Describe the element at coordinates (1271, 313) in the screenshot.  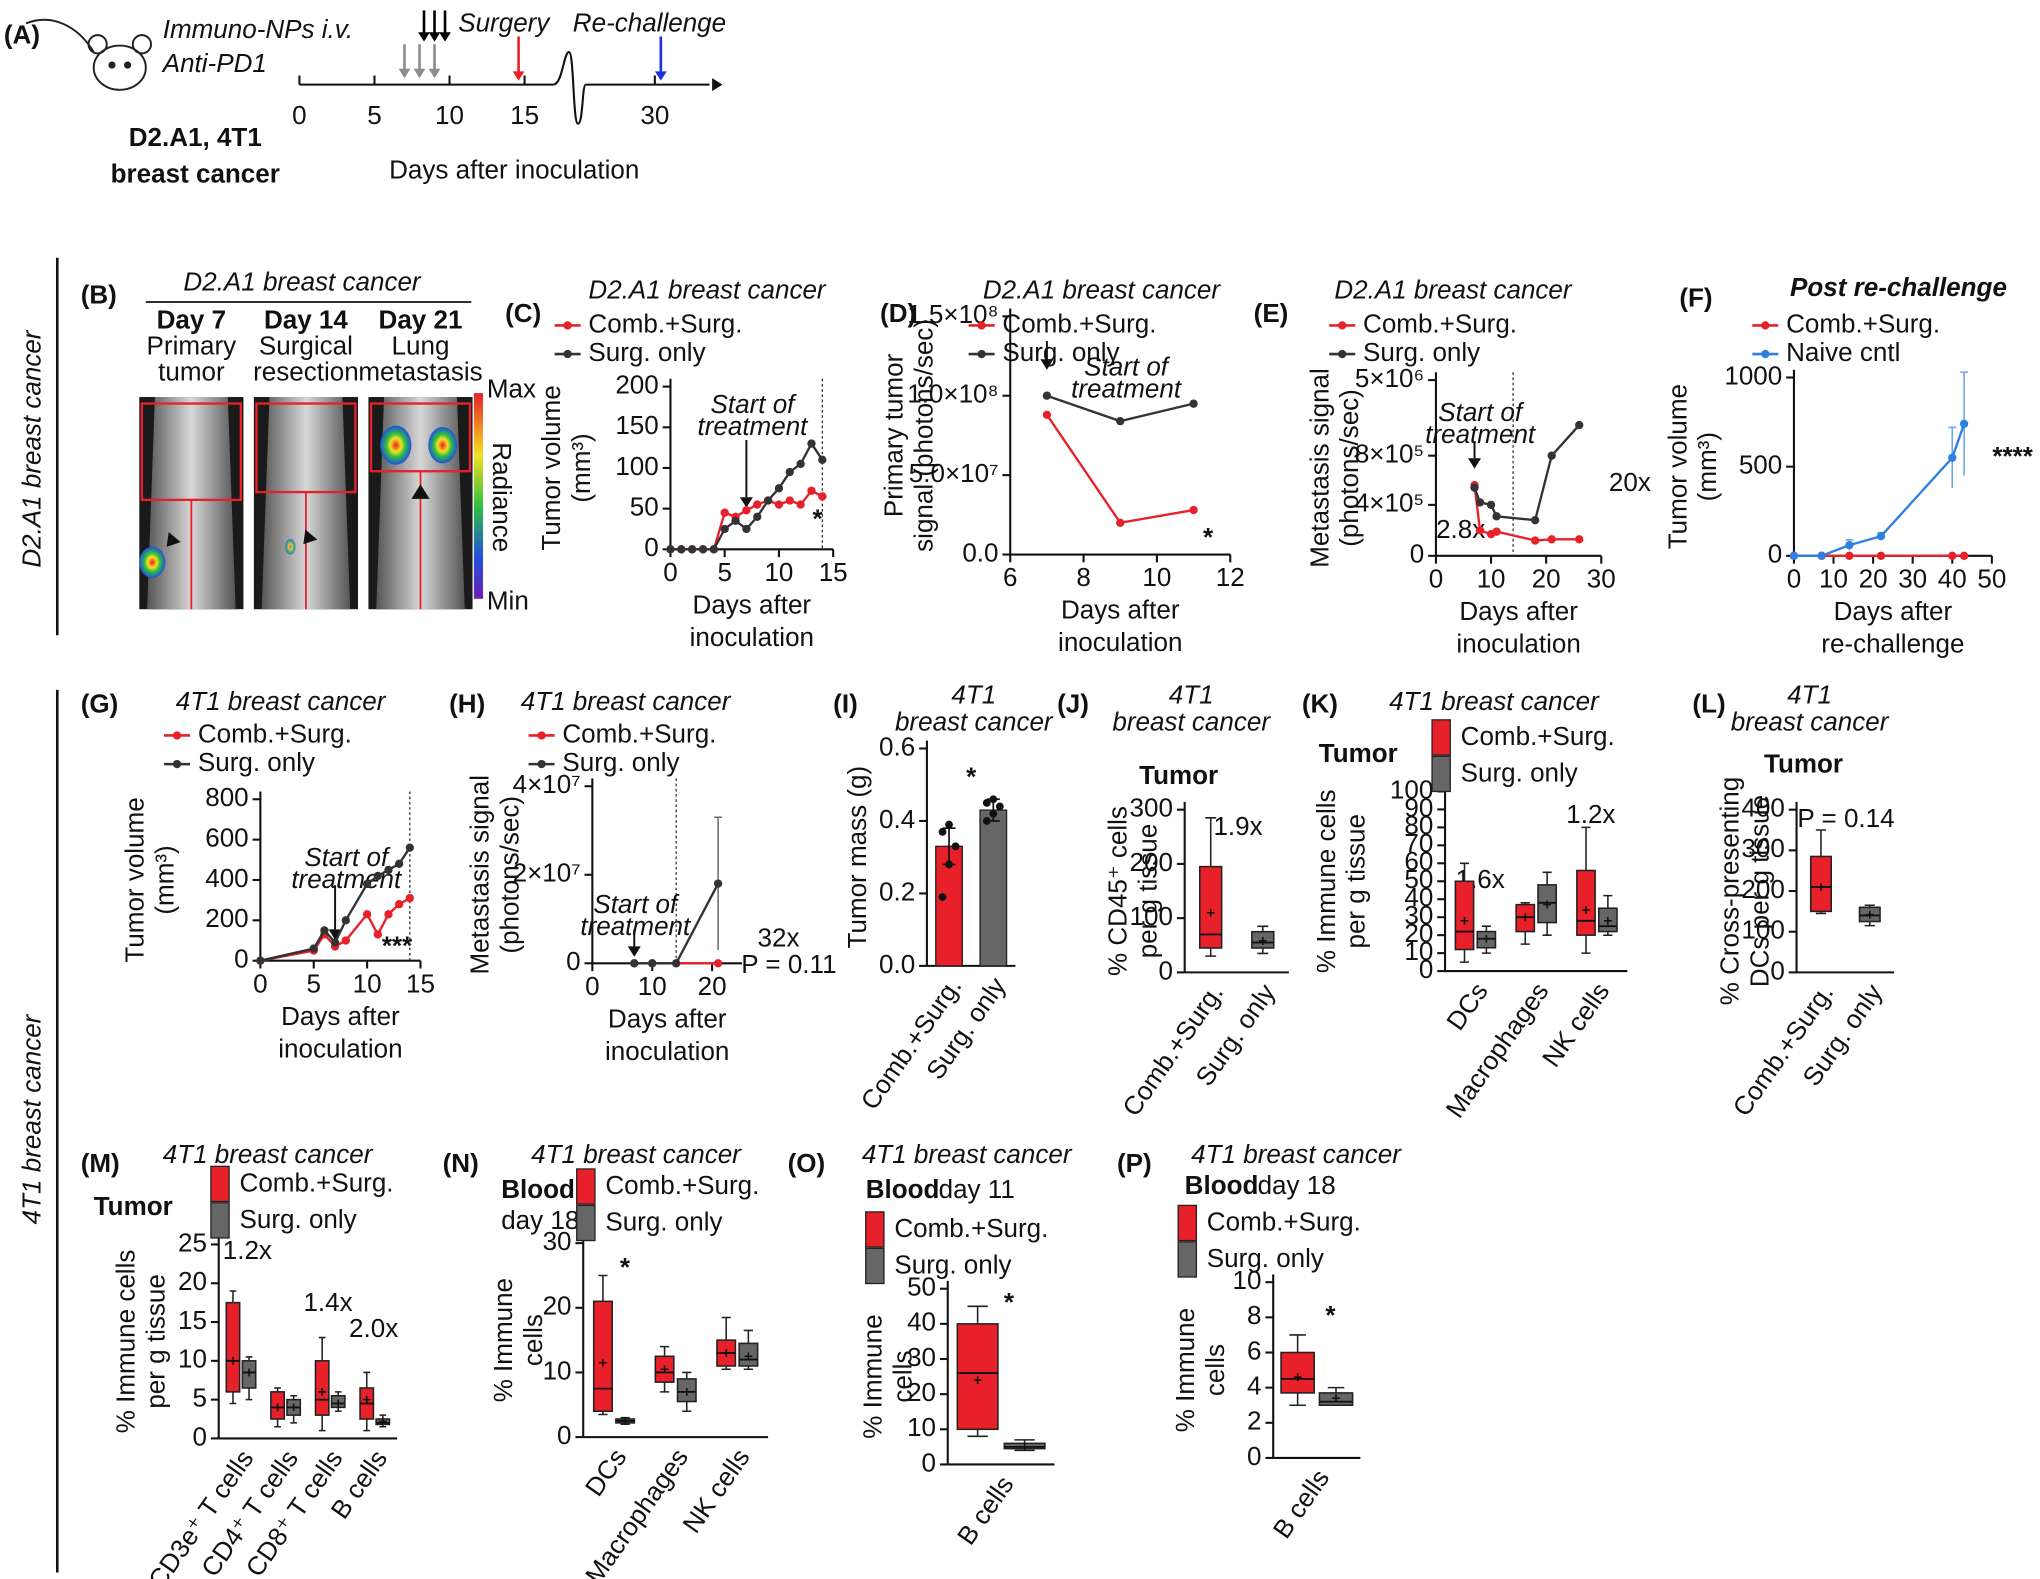
I see `panel-letter: (E)` at that location.